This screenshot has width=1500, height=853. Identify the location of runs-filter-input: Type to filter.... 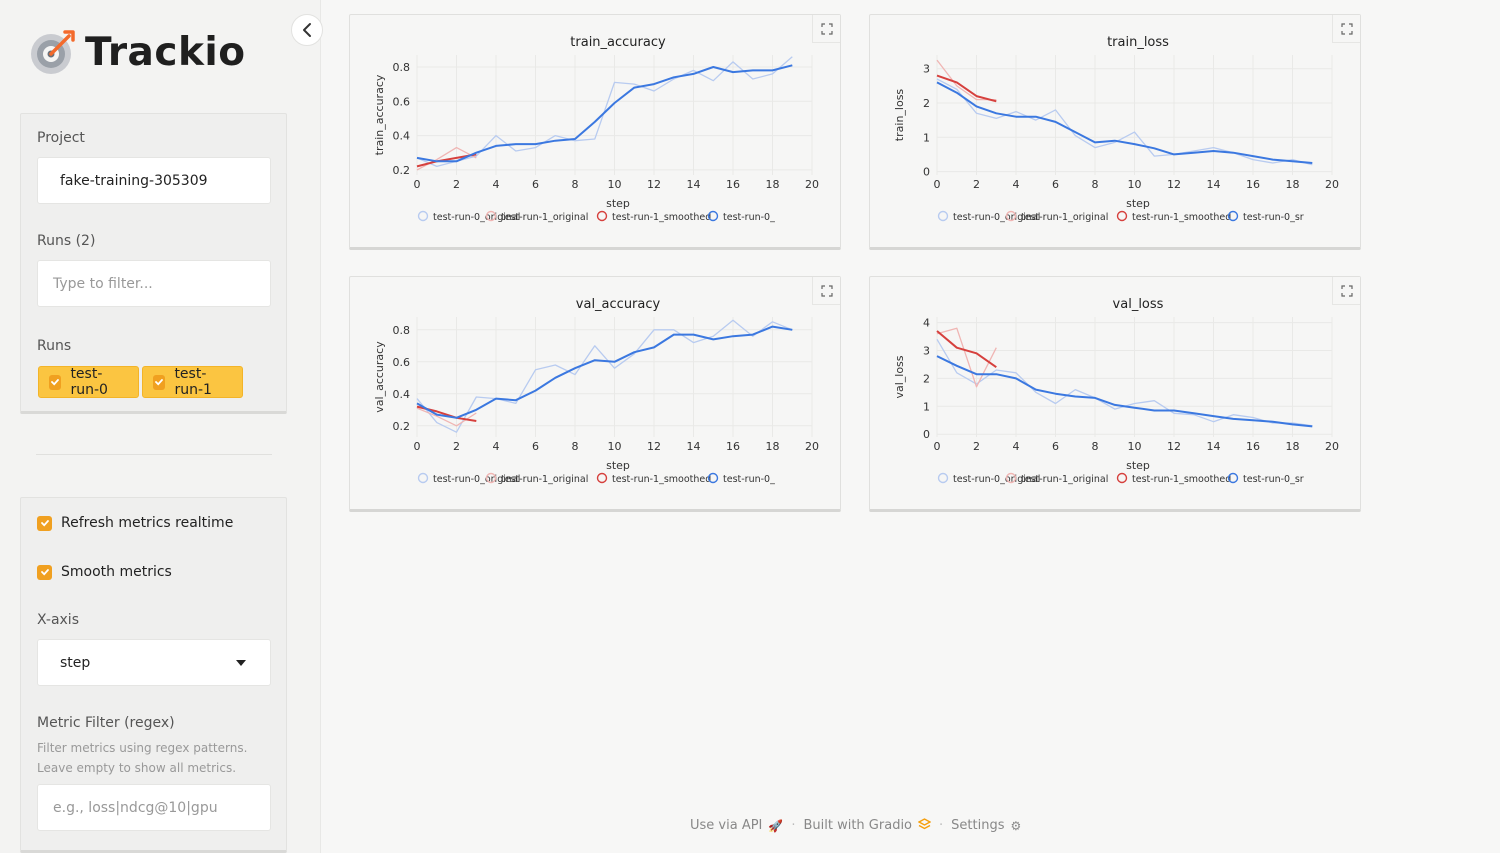
(154, 283).